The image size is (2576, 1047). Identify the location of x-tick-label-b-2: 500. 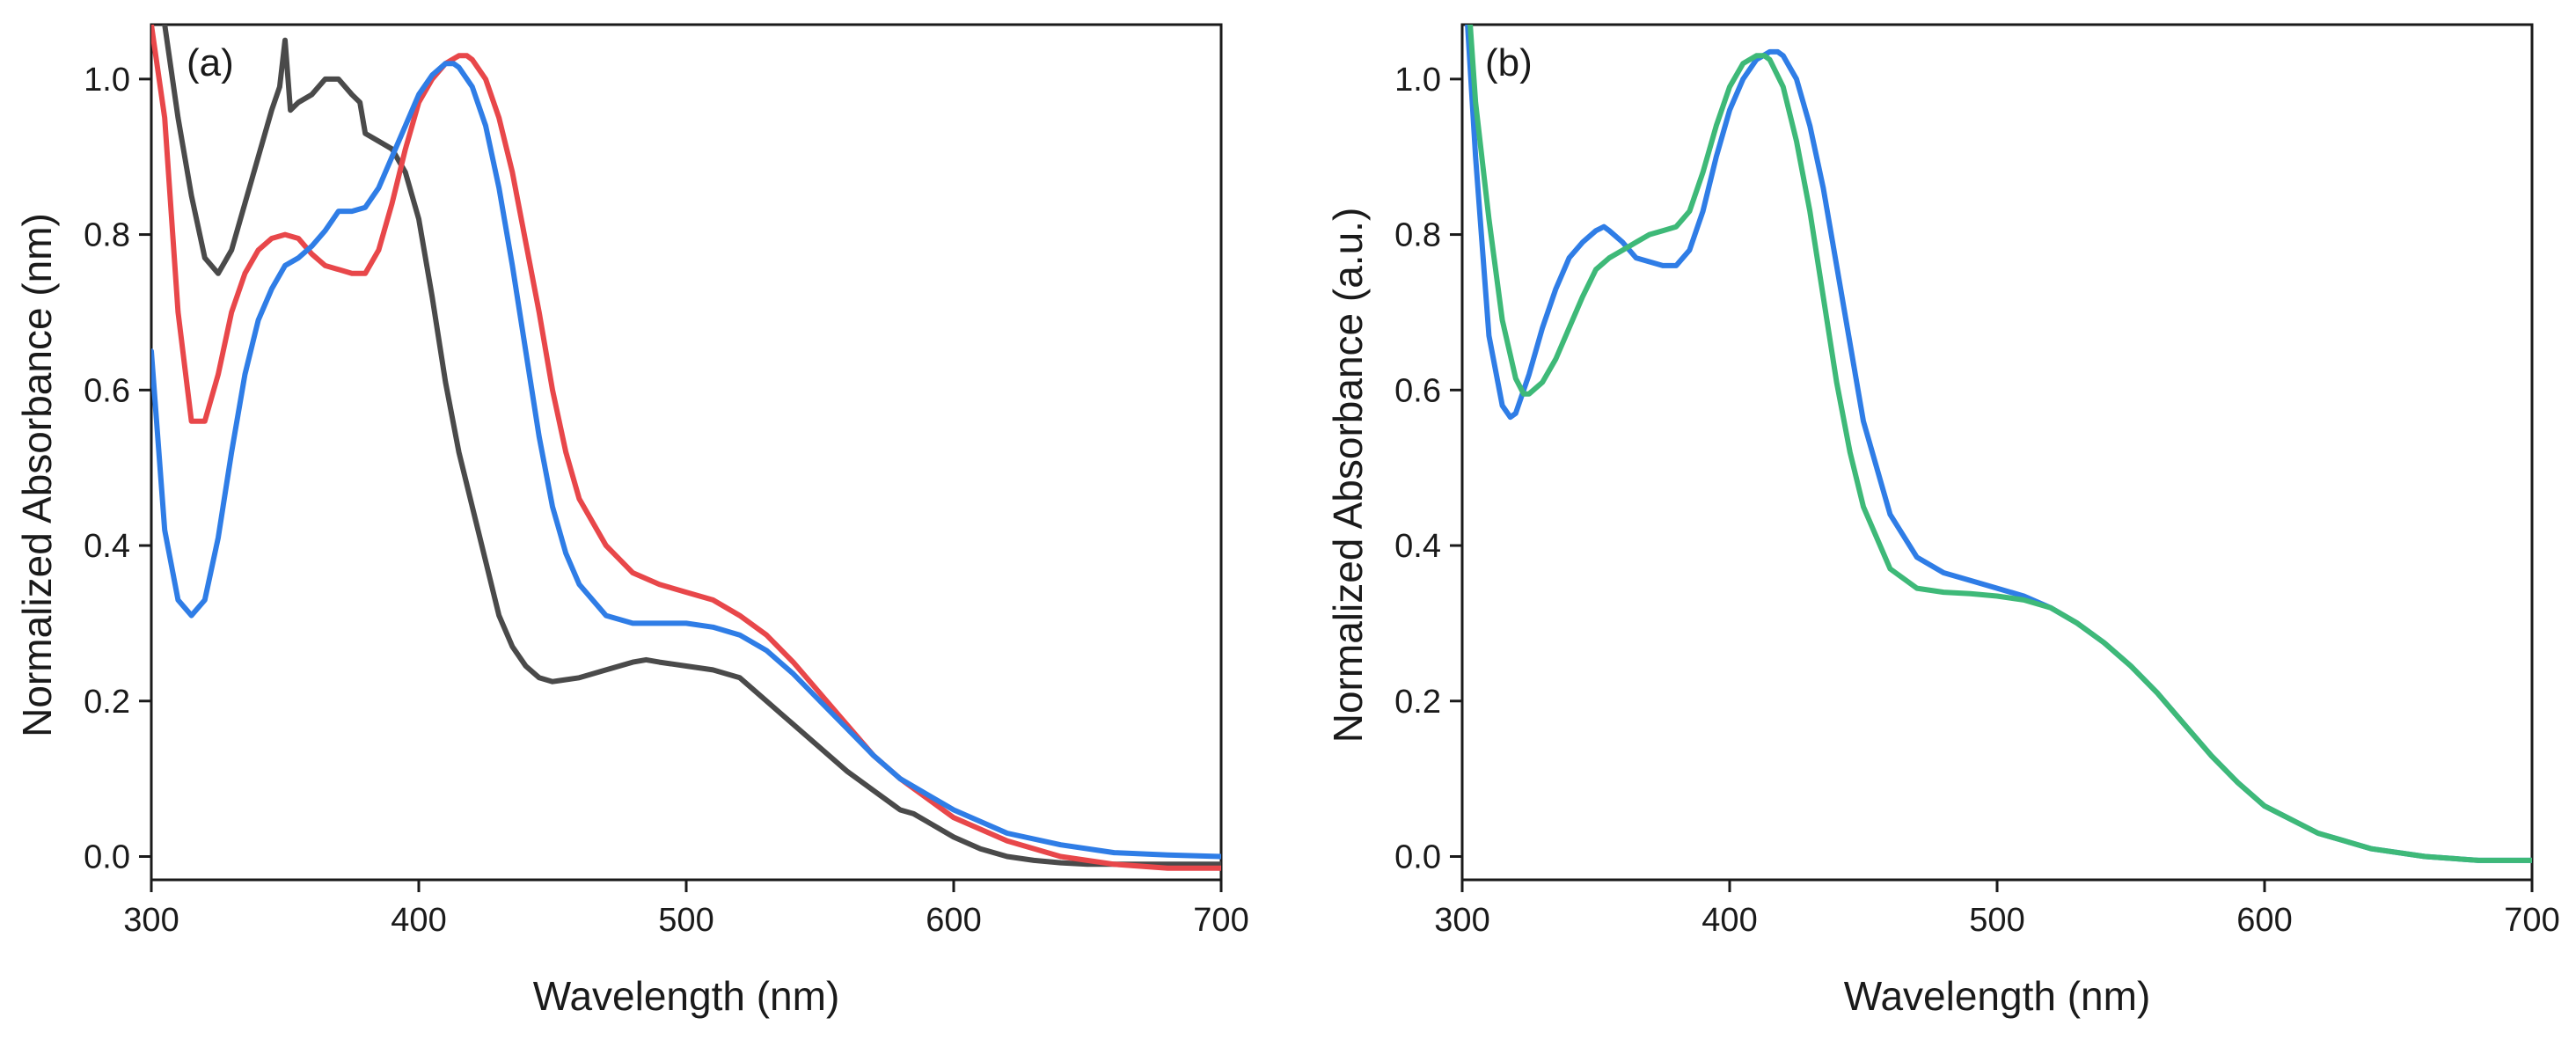
(1996, 920).